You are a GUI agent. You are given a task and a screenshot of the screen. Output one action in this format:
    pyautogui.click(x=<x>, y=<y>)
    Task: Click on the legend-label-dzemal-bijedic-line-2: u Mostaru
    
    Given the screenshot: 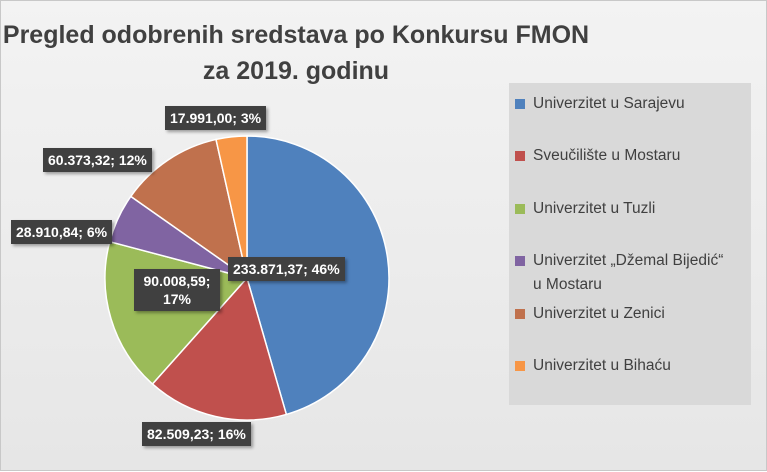 What is the action you would take?
    pyautogui.click(x=567, y=284)
    